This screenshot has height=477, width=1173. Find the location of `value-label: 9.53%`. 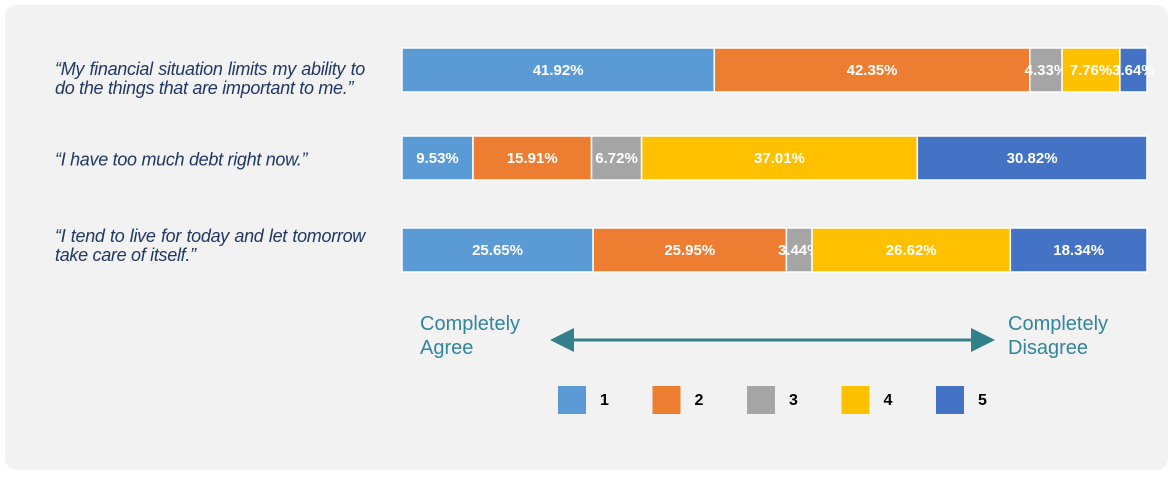

value-label: 9.53% is located at coordinates (437, 158).